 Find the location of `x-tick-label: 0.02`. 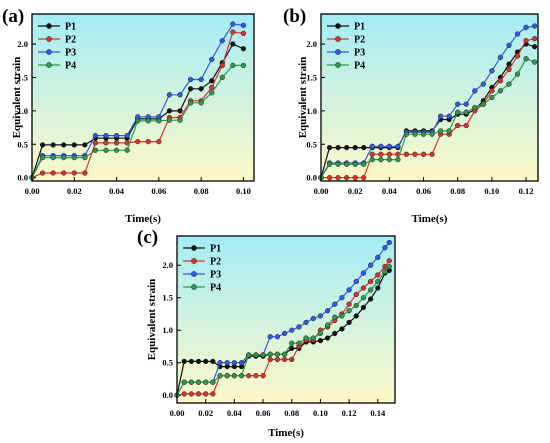

x-tick-label: 0.02 is located at coordinates (74, 191).